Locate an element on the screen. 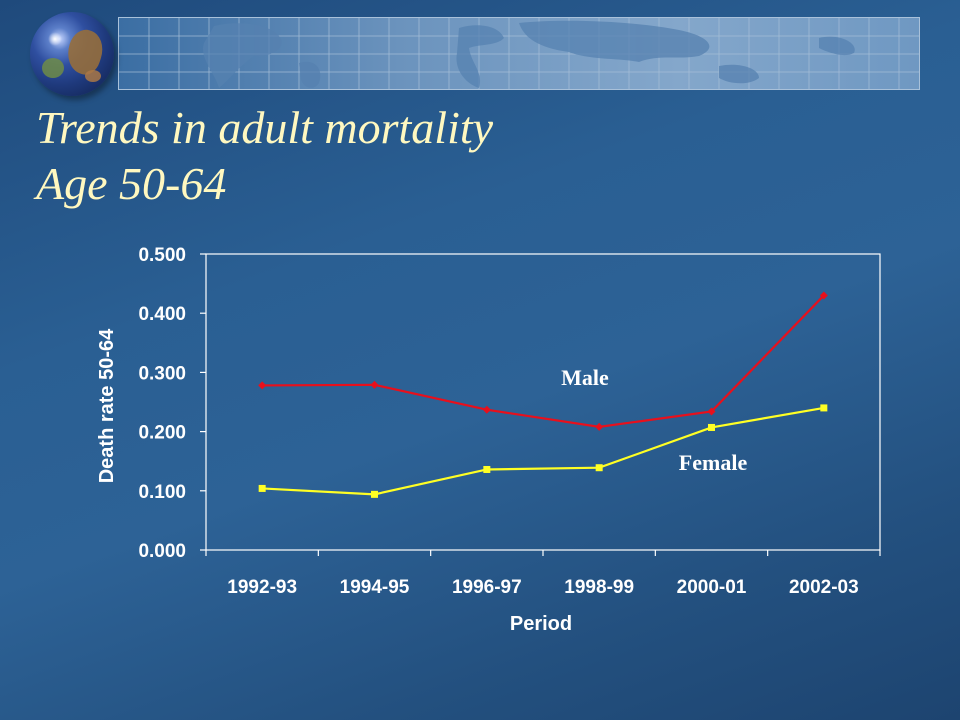  x-tick-label: 1998-99 is located at coordinates (599, 587).